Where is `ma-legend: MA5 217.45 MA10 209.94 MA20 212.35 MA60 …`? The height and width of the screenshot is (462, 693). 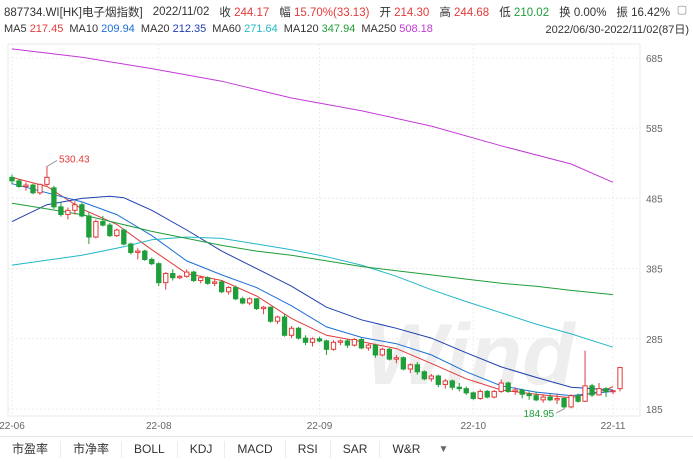
ma-legend: MA5 217.45 MA10 209.94 MA20 212.35 MA60 … is located at coordinates (218, 29).